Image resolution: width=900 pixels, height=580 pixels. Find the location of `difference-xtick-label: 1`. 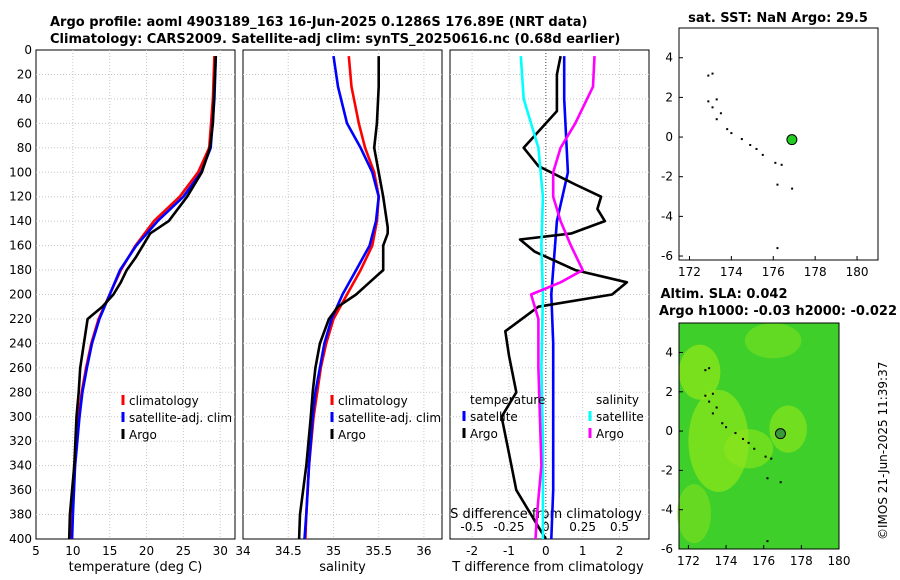

difference-xtick-label: 1 is located at coordinates (583, 551).